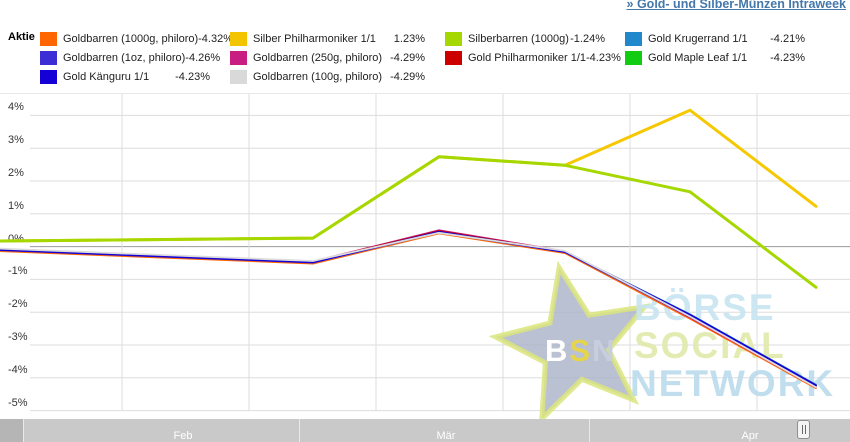  I want to click on watermark-line3: NETWORK, so click(732, 383).